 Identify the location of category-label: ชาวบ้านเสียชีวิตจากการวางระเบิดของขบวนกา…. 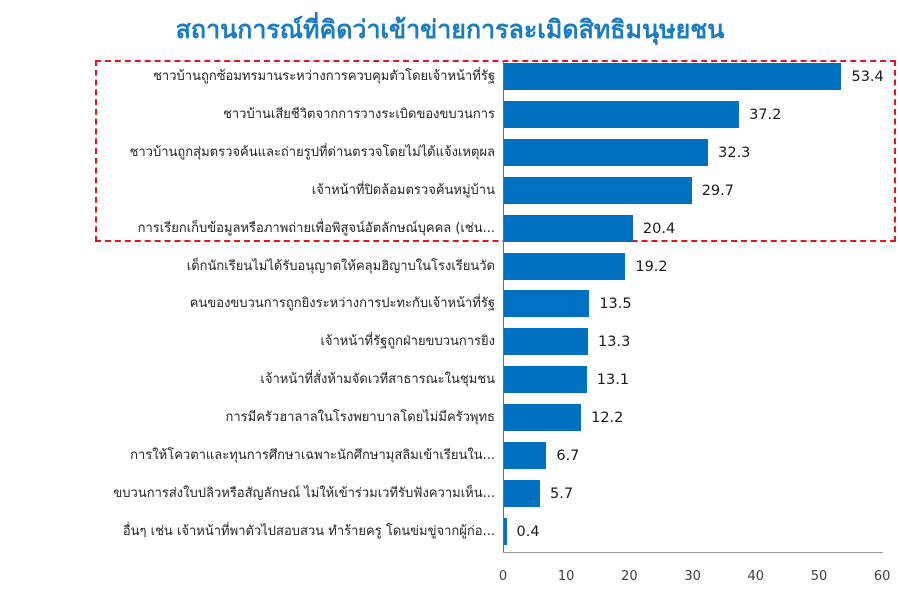
(359, 114).